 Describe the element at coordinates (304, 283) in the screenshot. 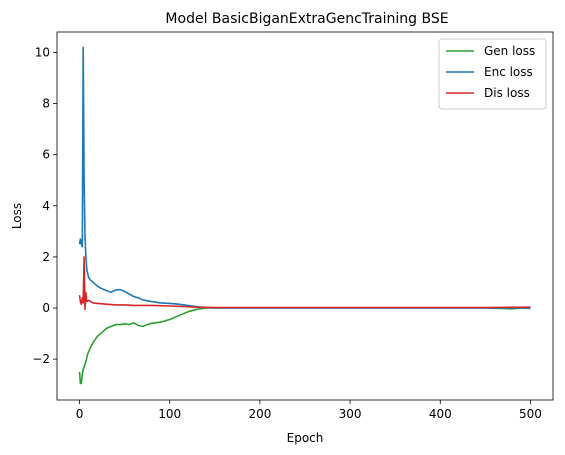

I see `series-line-dis-loss` at that location.